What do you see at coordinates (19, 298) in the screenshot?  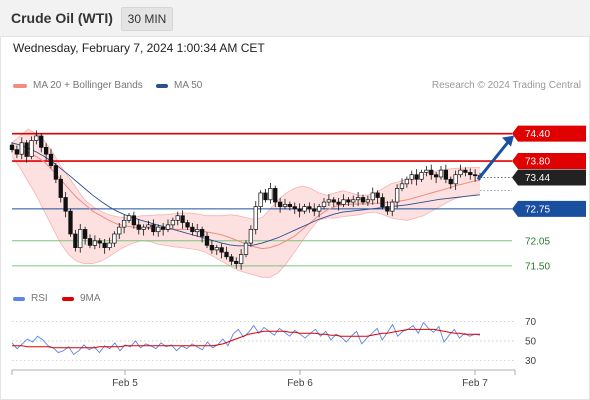 I see `rsi-swatch-icon` at bounding box center [19, 298].